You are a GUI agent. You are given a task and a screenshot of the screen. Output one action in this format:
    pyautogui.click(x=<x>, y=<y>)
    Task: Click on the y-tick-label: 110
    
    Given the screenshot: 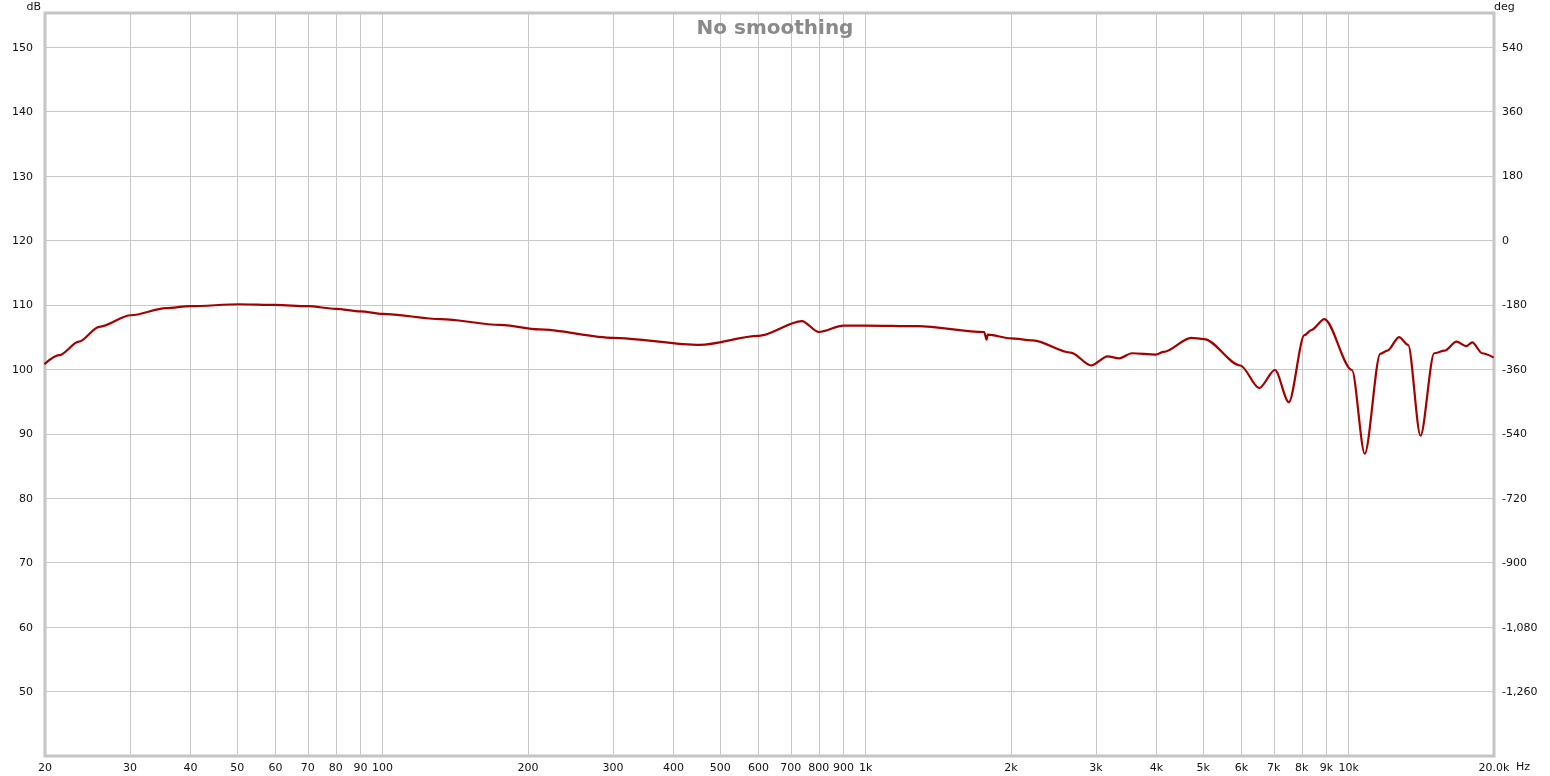 What is the action you would take?
    pyautogui.click(x=22, y=305)
    